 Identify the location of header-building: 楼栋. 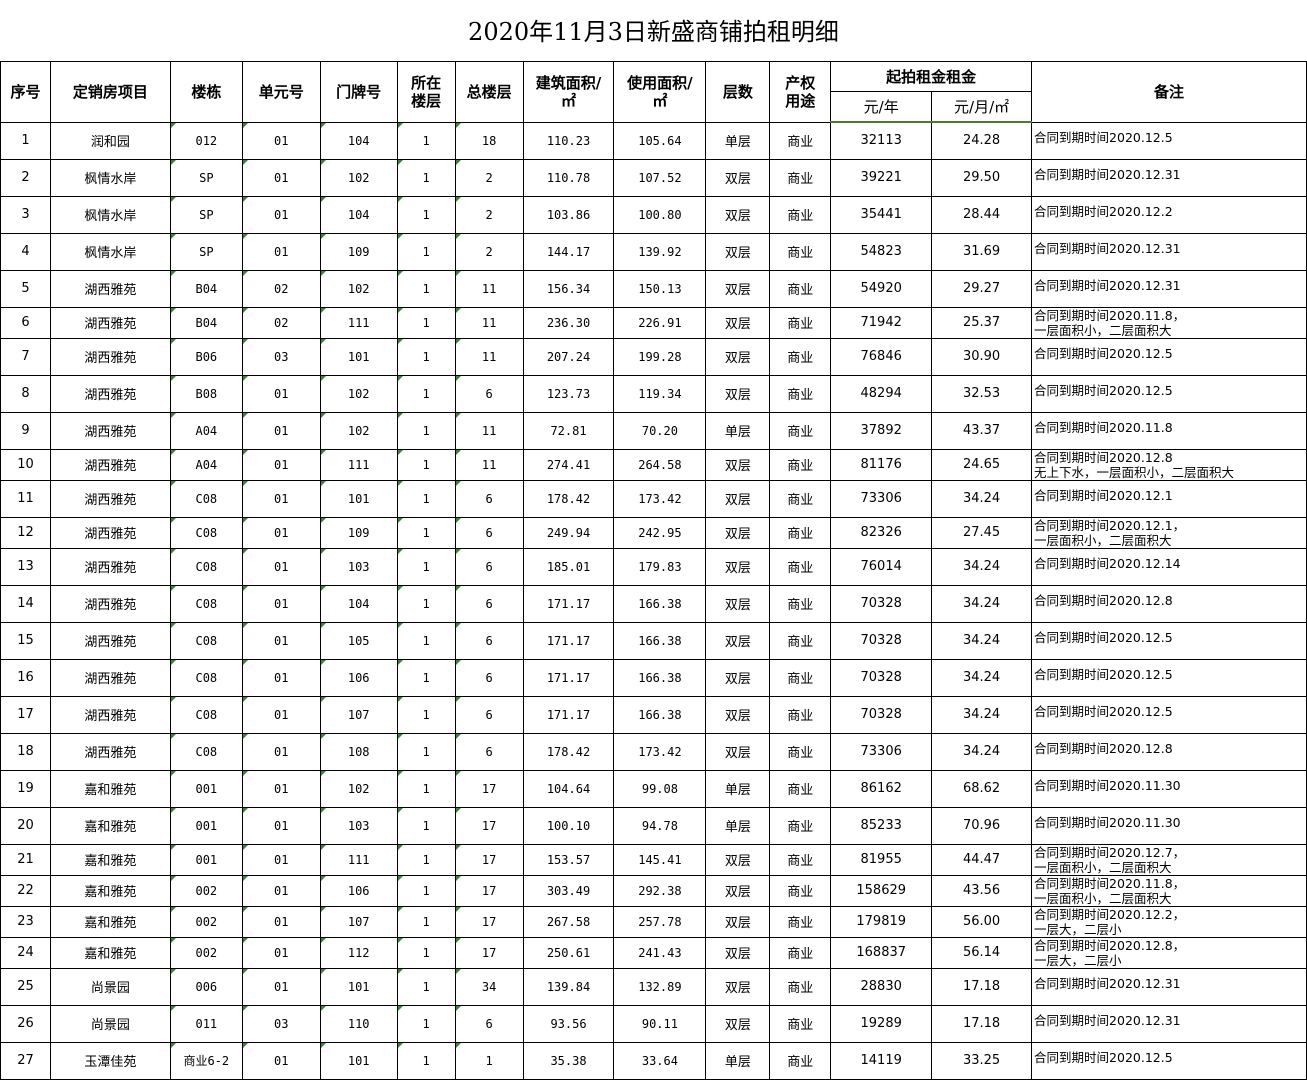
(206, 92).